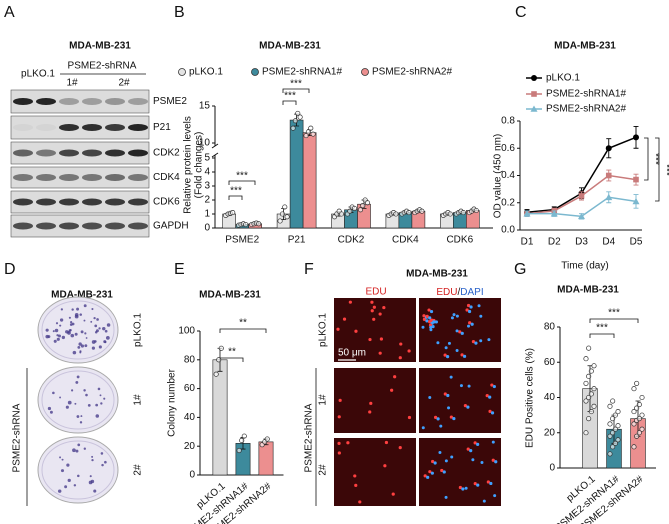 The width and height of the screenshot is (669, 524). What do you see at coordinates (188, 165) in the screenshot?
I see `y-axis-label: Relative protein levels` at bounding box center [188, 165].